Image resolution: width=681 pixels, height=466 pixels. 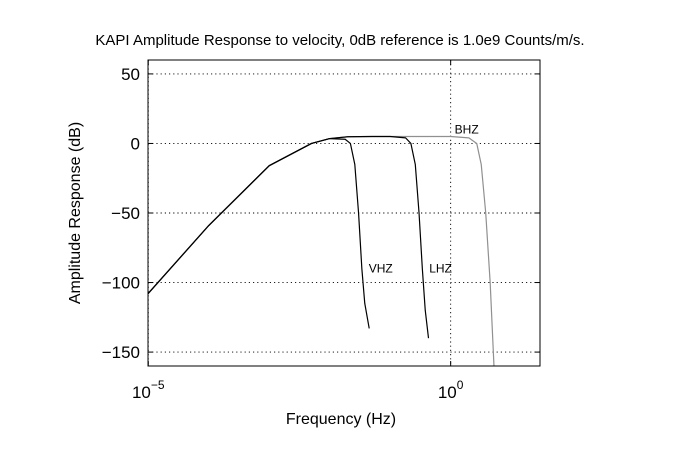 What do you see at coordinates (75, 213) in the screenshot?
I see `y-axis-label: Amplitude Response (dB)` at bounding box center [75, 213].